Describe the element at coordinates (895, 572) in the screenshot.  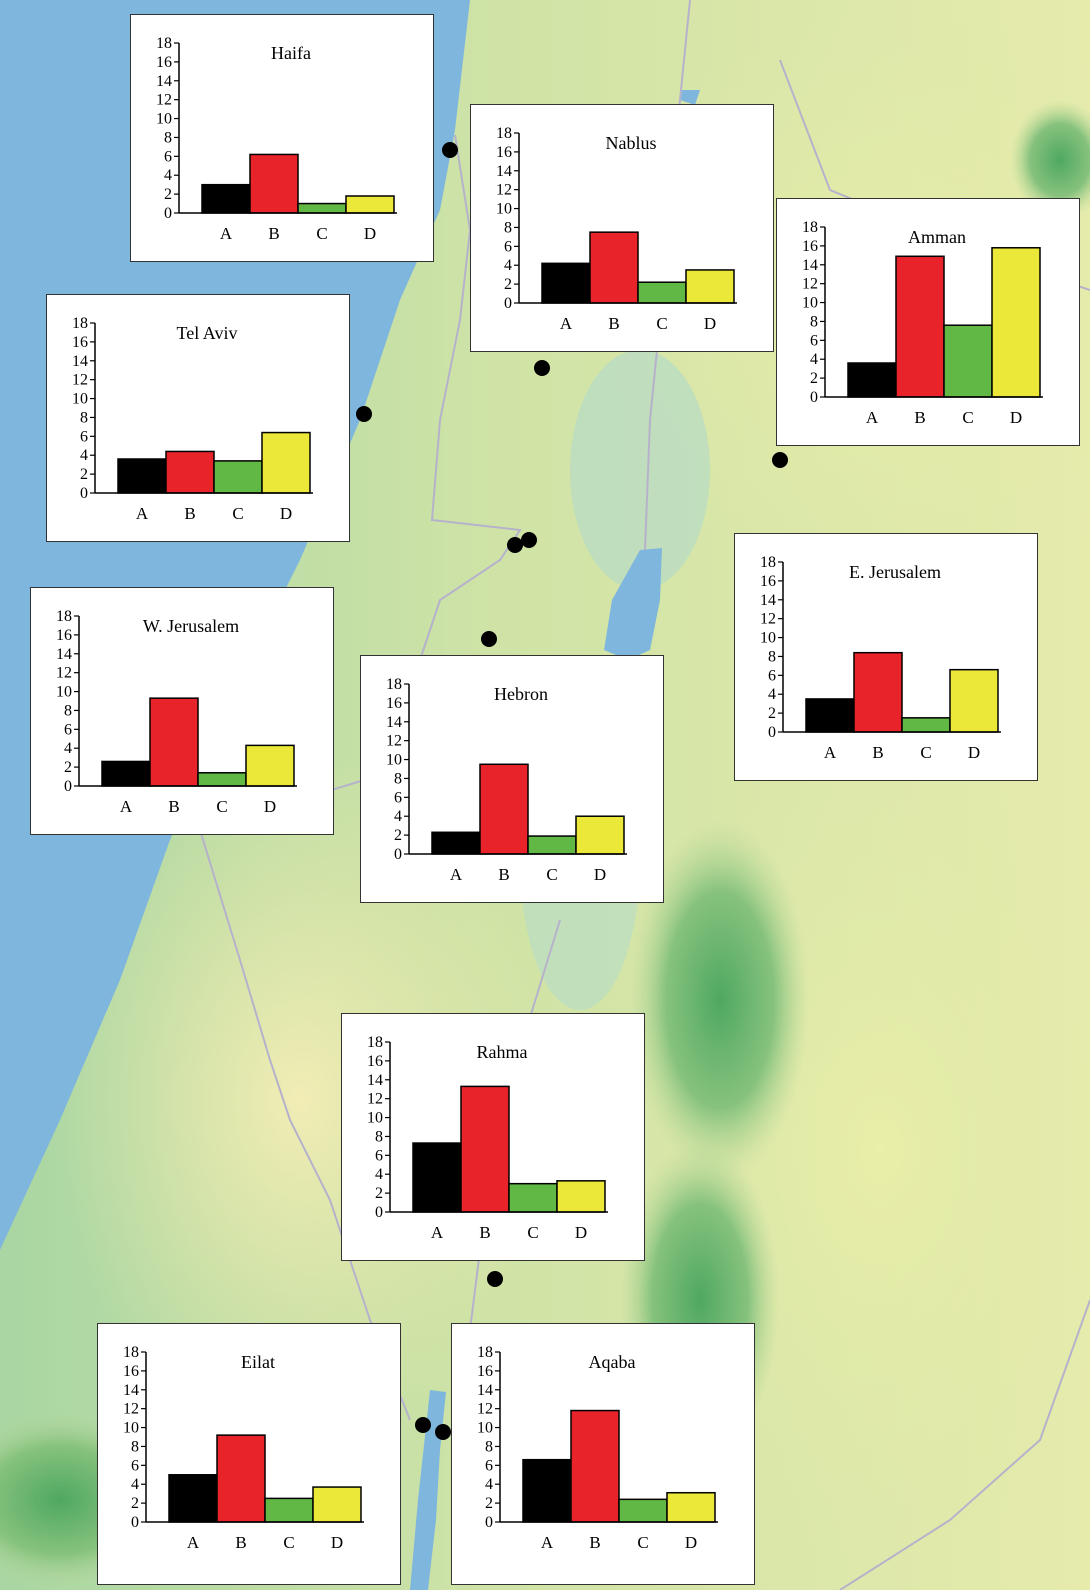
I see `chart-title: E. Jerusalem` at that location.